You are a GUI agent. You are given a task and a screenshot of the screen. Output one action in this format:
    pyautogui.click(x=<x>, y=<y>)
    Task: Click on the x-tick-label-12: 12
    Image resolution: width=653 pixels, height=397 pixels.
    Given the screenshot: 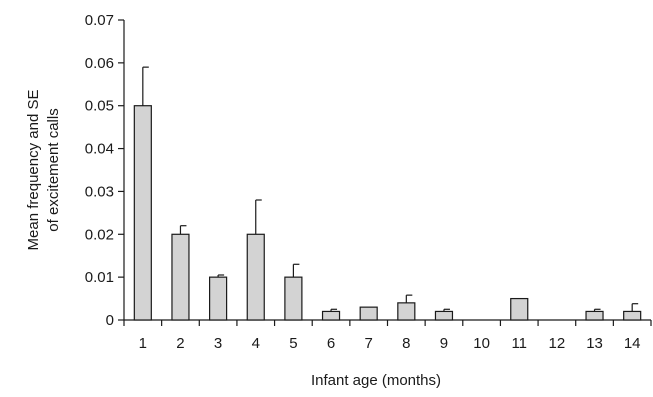 What is the action you would take?
    pyautogui.click(x=557, y=343)
    